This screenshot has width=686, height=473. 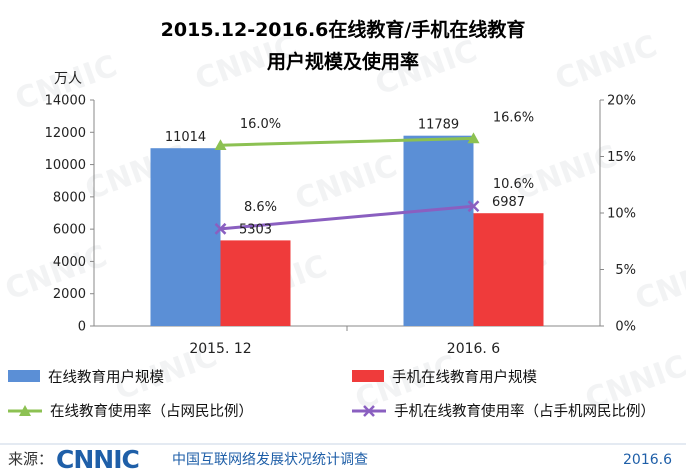 What do you see at coordinates (69, 230) in the screenshot?
I see `left-tick-label-3: 6000` at bounding box center [69, 230].